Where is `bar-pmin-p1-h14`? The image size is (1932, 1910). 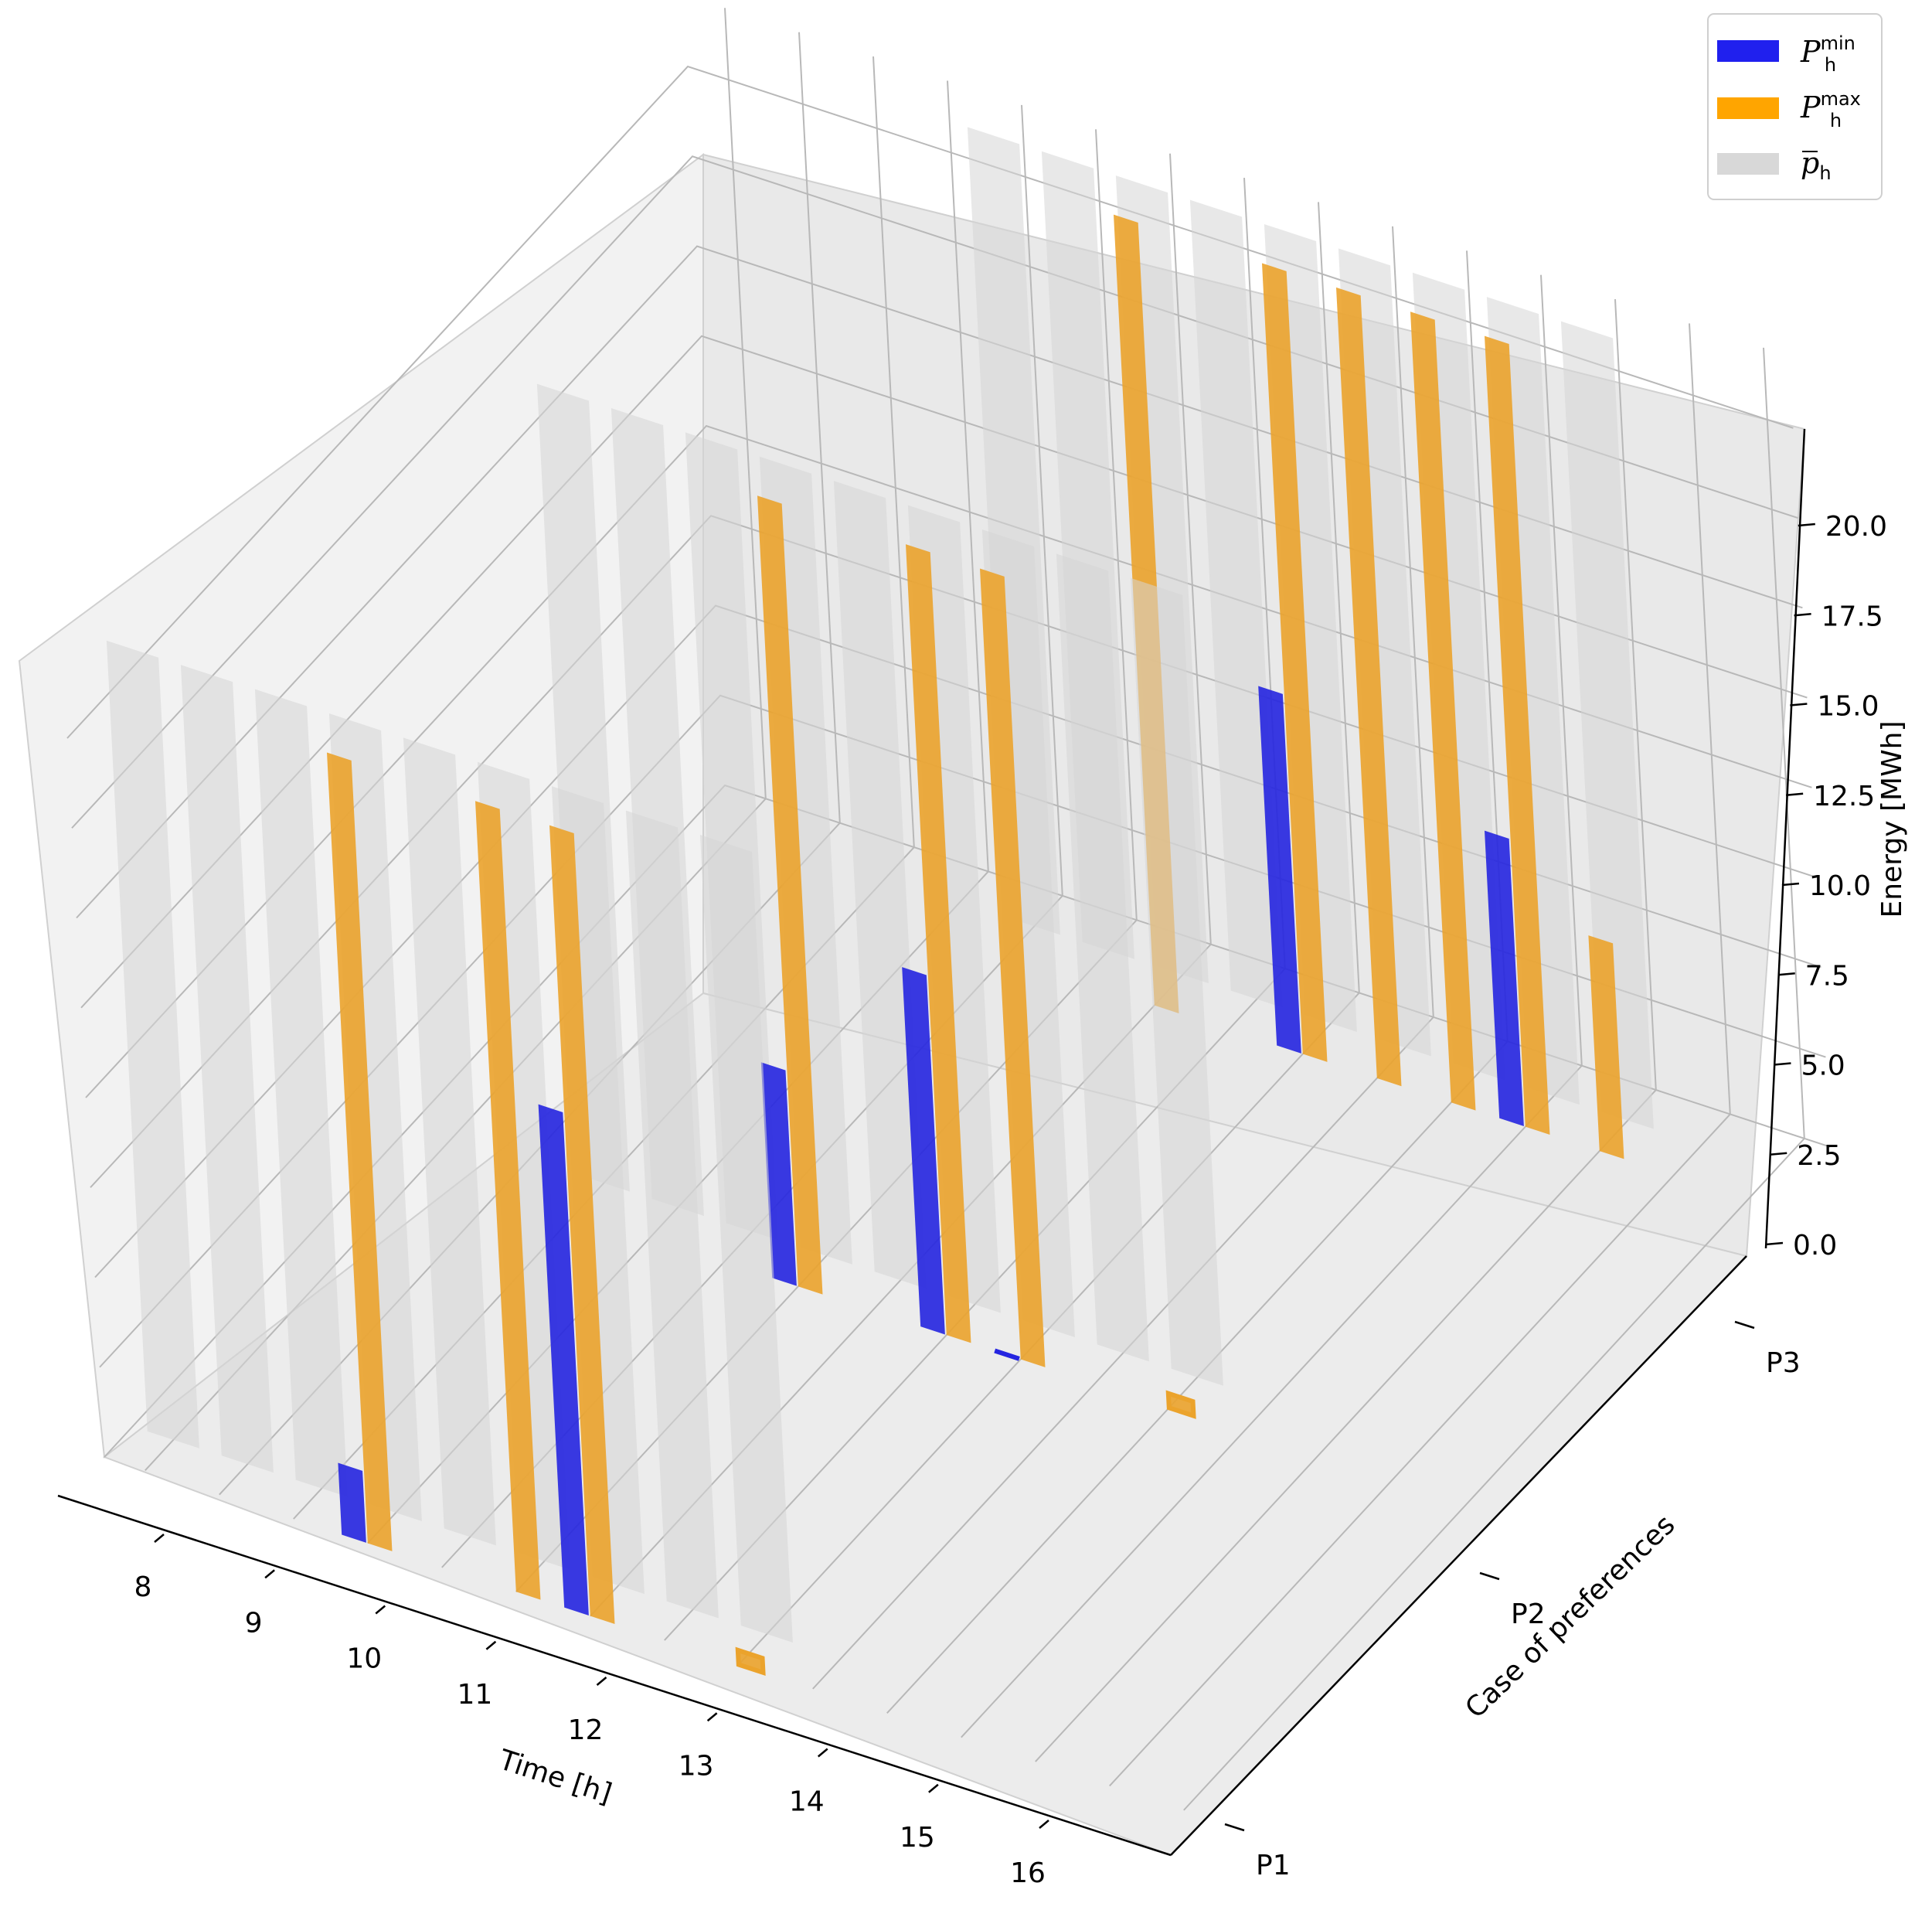 bar-pmin-p1-h14 is located at coordinates (564, 1360).